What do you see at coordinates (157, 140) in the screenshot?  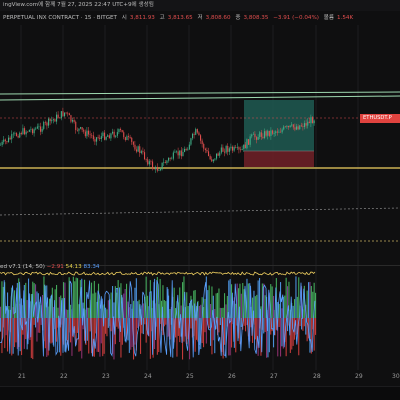 I see `candlestick-series` at bounding box center [157, 140].